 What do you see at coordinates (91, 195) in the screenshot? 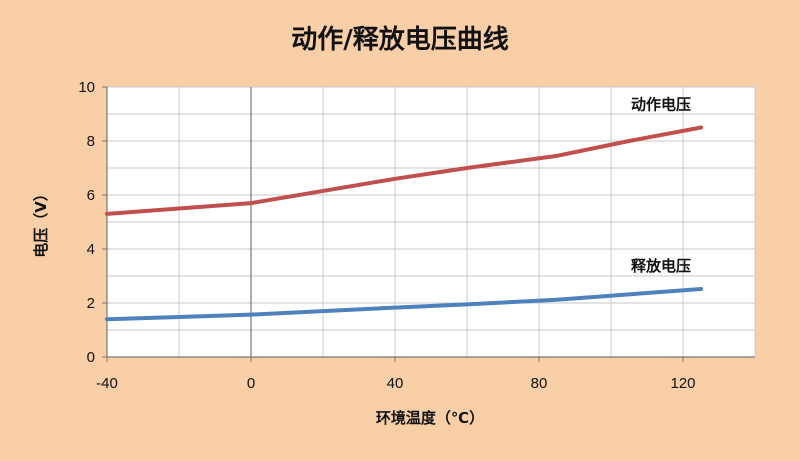
I see `y-tick-label: 6` at bounding box center [91, 195].